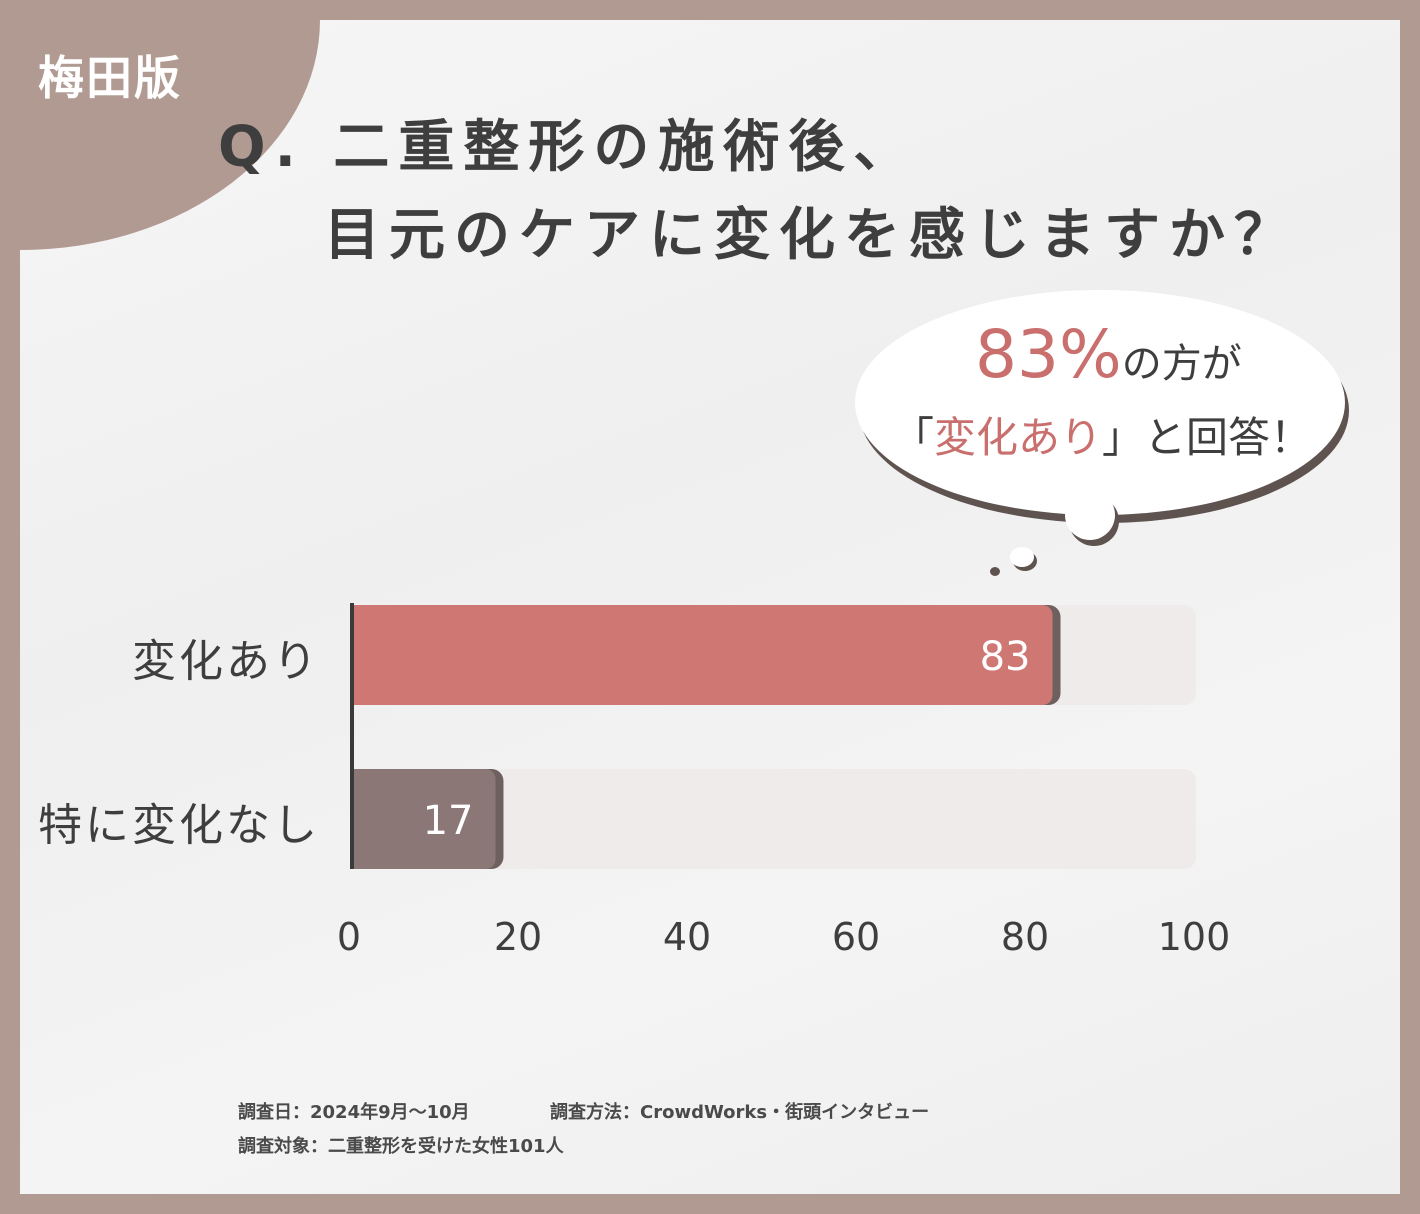  I want to click on footer-date: 調査日：2024年9月～10月, so click(354, 1112).